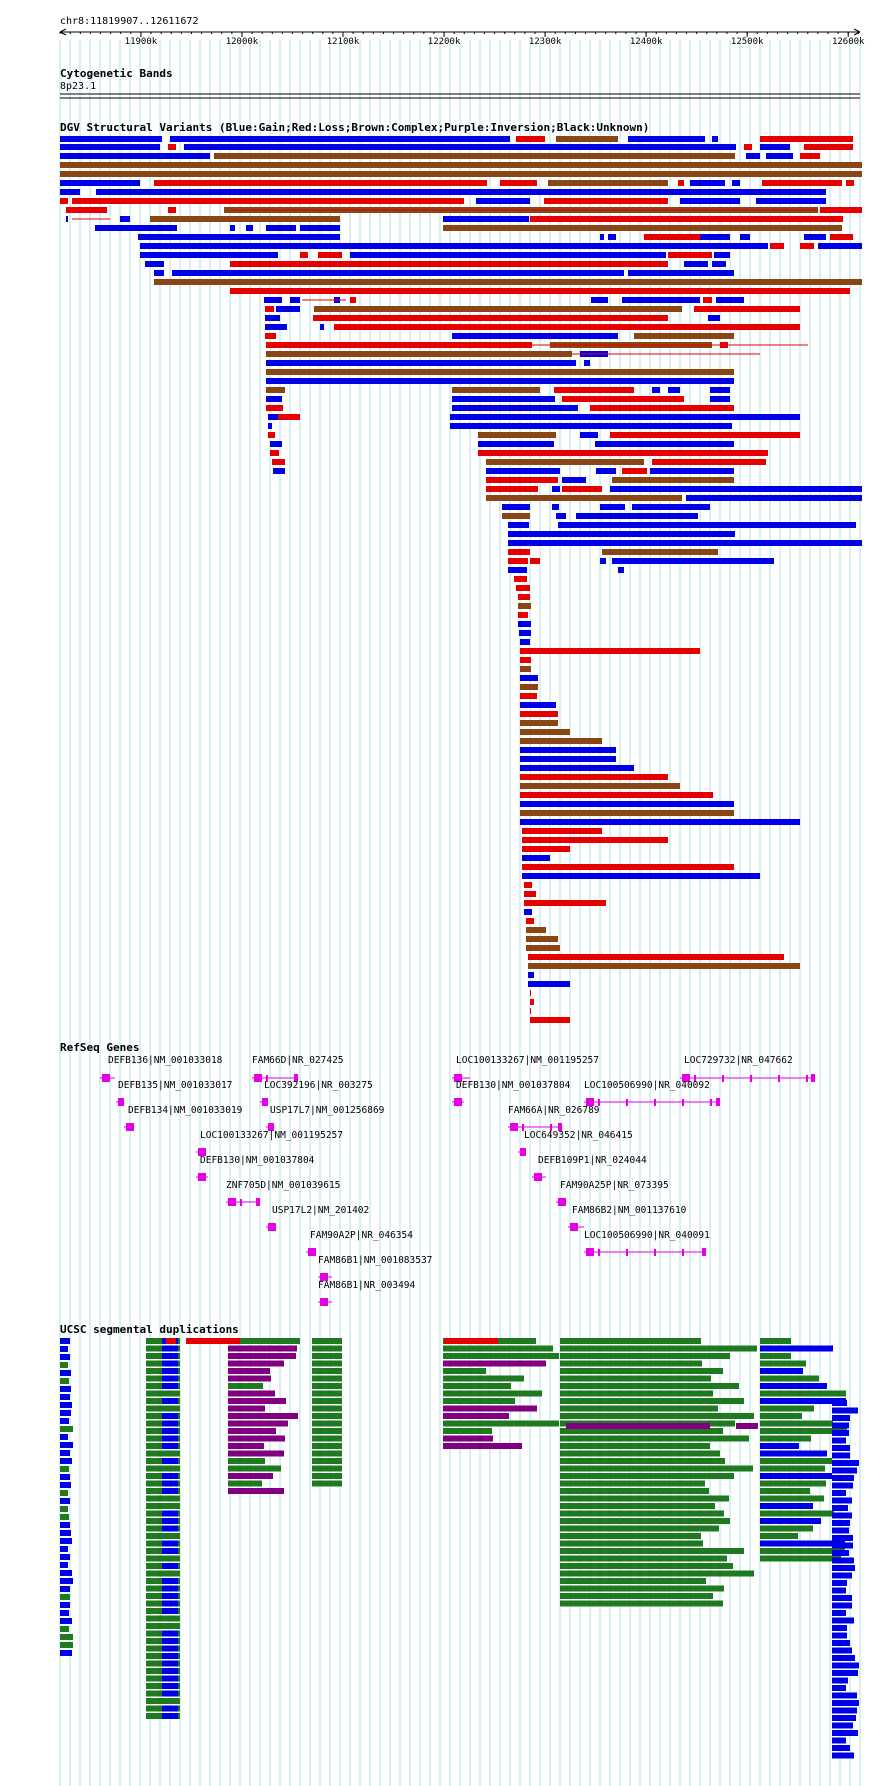  I want to click on gene-label: LOC392196|NR_003275, so click(318, 1085).